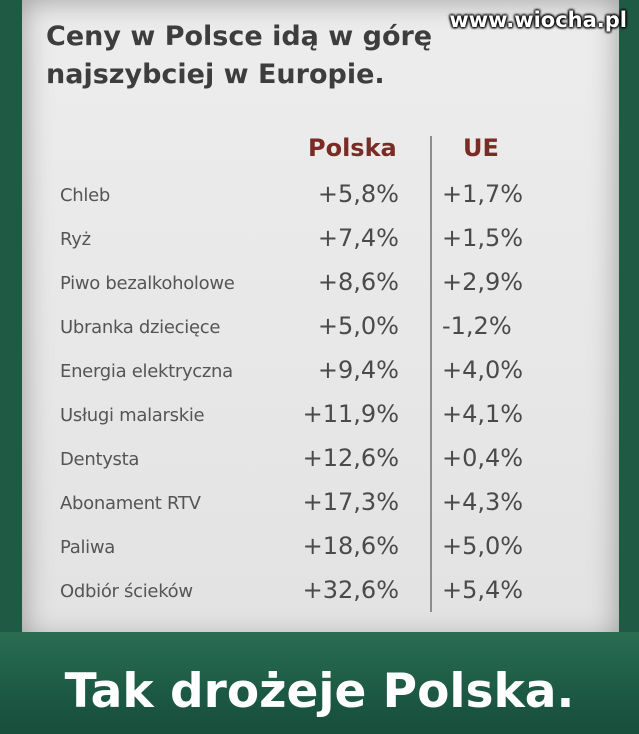 The image size is (639, 734). I want to click on poland-value: +32,6%, so click(350, 590).